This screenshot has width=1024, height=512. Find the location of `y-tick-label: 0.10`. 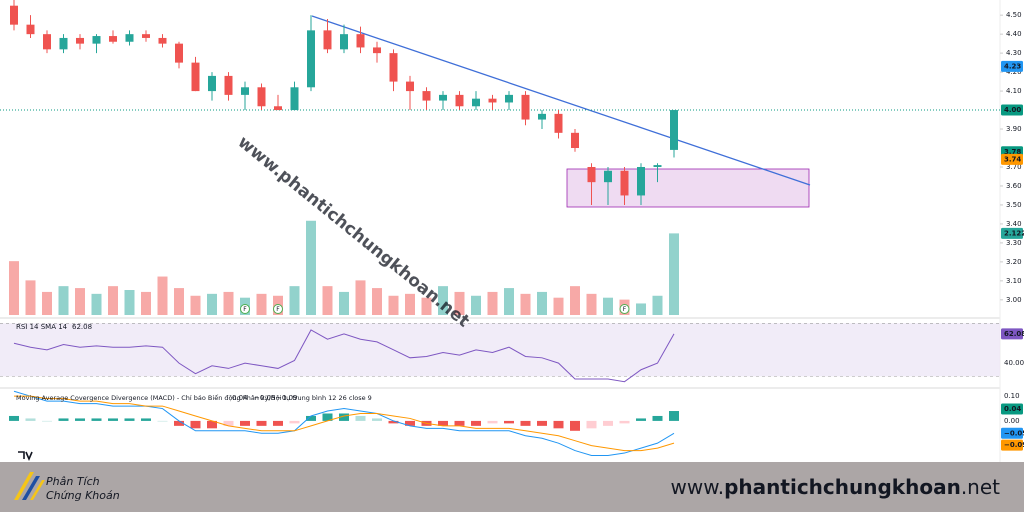

y-tick-label: 0.10 is located at coordinates (1012, 396).